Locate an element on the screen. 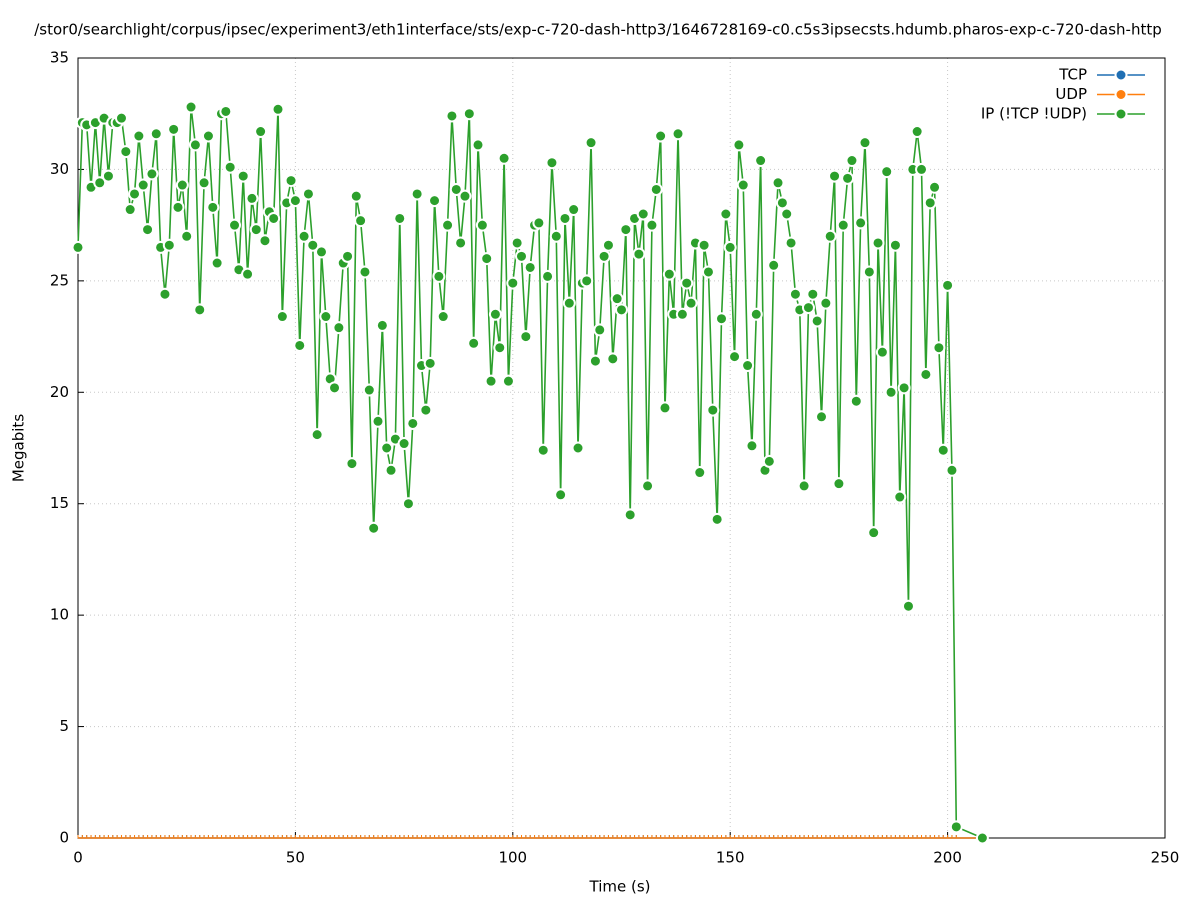 Image resolution: width=1197 pixels, height=900 pixels. x-axis-label: Time (s) is located at coordinates (620, 887).